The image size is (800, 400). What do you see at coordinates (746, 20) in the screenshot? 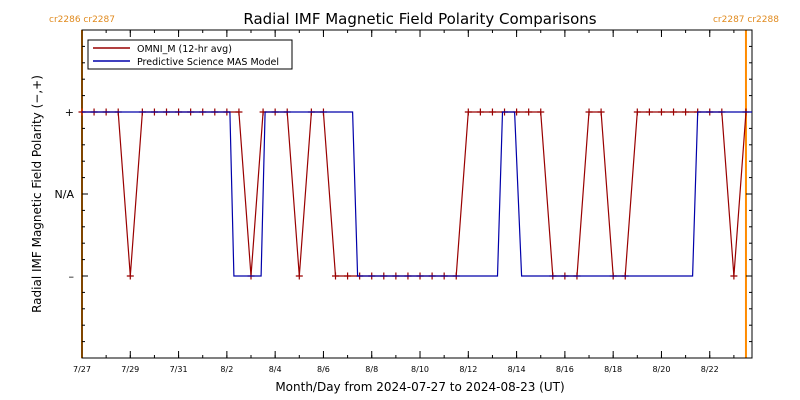
I see `carrington-label: cr2287 cr2288` at bounding box center [746, 20].